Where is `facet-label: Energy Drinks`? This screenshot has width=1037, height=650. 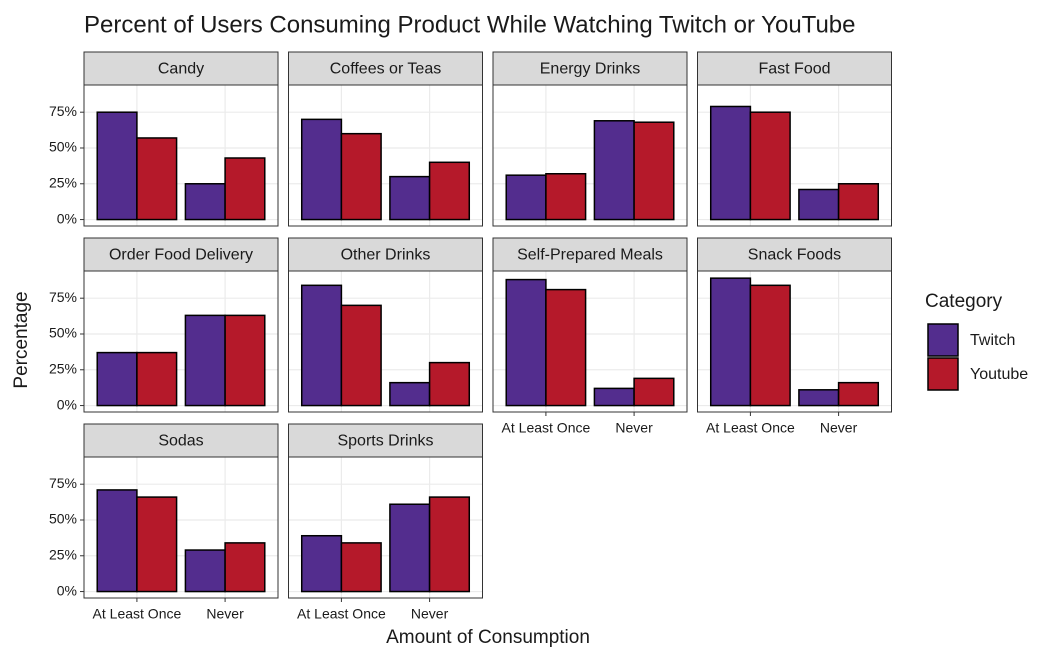
facet-label: Energy Drinks is located at coordinates (590, 69).